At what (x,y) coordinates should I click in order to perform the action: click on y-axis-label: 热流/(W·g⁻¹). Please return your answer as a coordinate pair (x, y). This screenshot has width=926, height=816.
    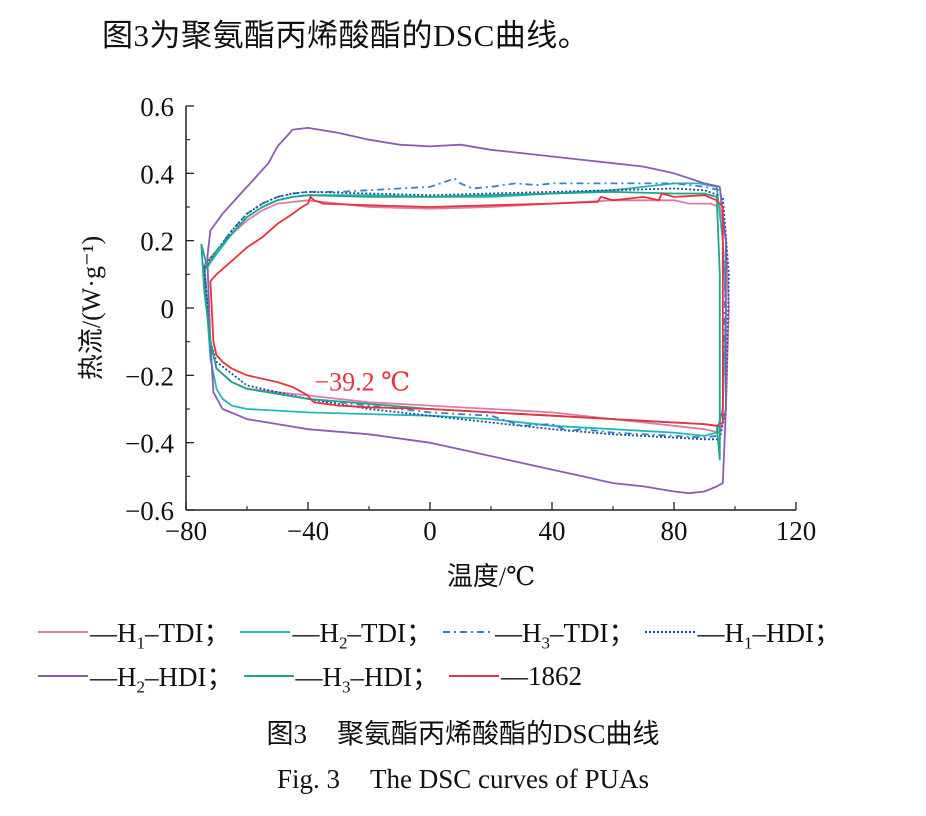
    Looking at the image, I should click on (91, 308).